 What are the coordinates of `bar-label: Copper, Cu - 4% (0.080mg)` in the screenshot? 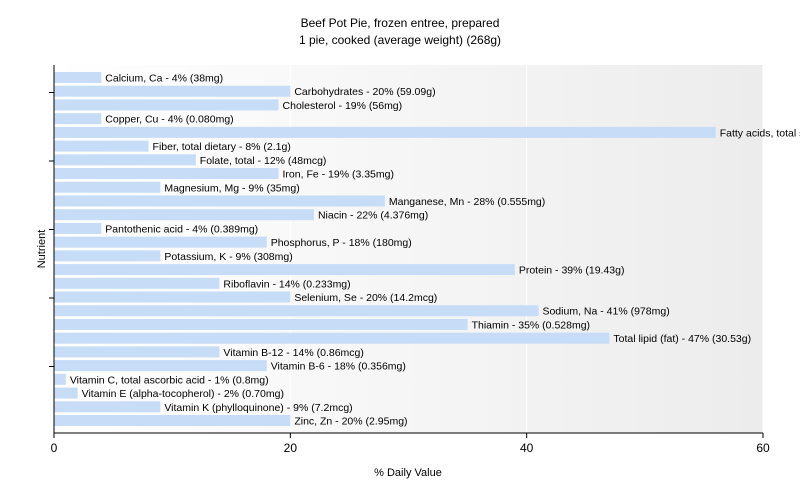 It's located at (169, 120).